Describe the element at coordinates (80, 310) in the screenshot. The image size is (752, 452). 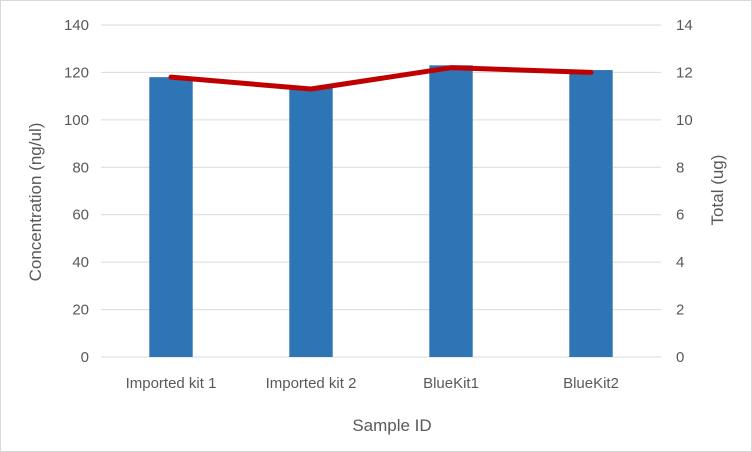
I see `y-tick-label: 20` at that location.